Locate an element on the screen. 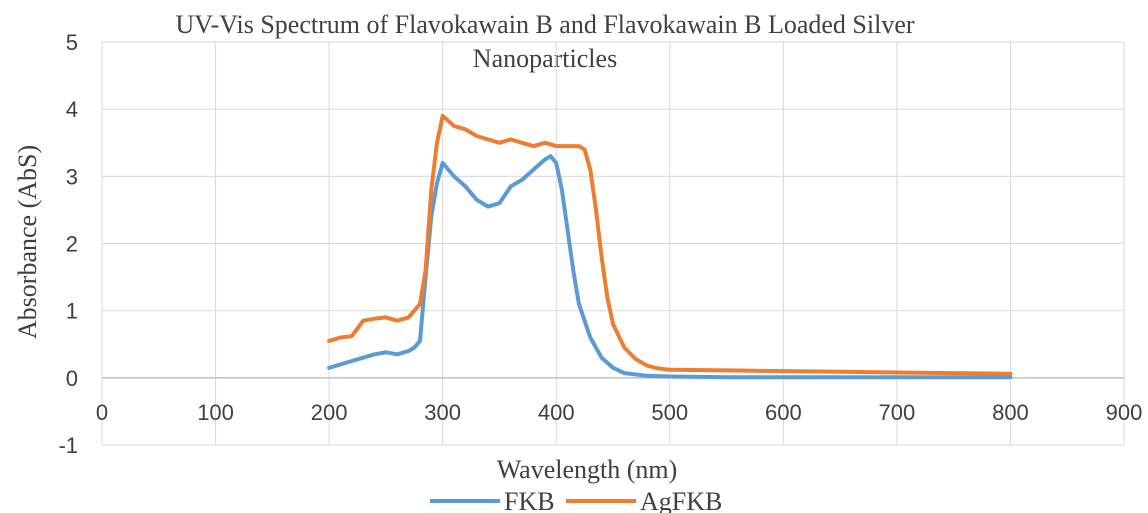  y-tick-label: 1 is located at coordinates (72, 311).